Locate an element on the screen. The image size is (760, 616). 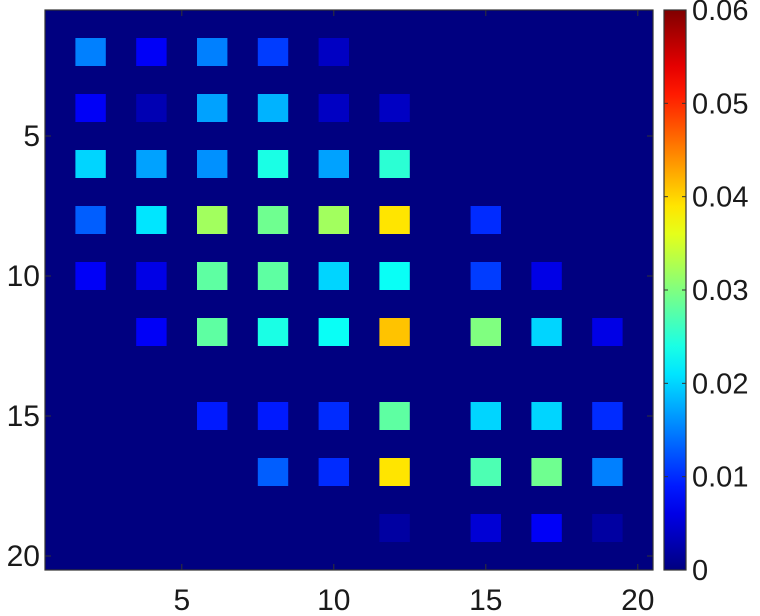
y-tick-label: 5 is located at coordinates (31, 136).